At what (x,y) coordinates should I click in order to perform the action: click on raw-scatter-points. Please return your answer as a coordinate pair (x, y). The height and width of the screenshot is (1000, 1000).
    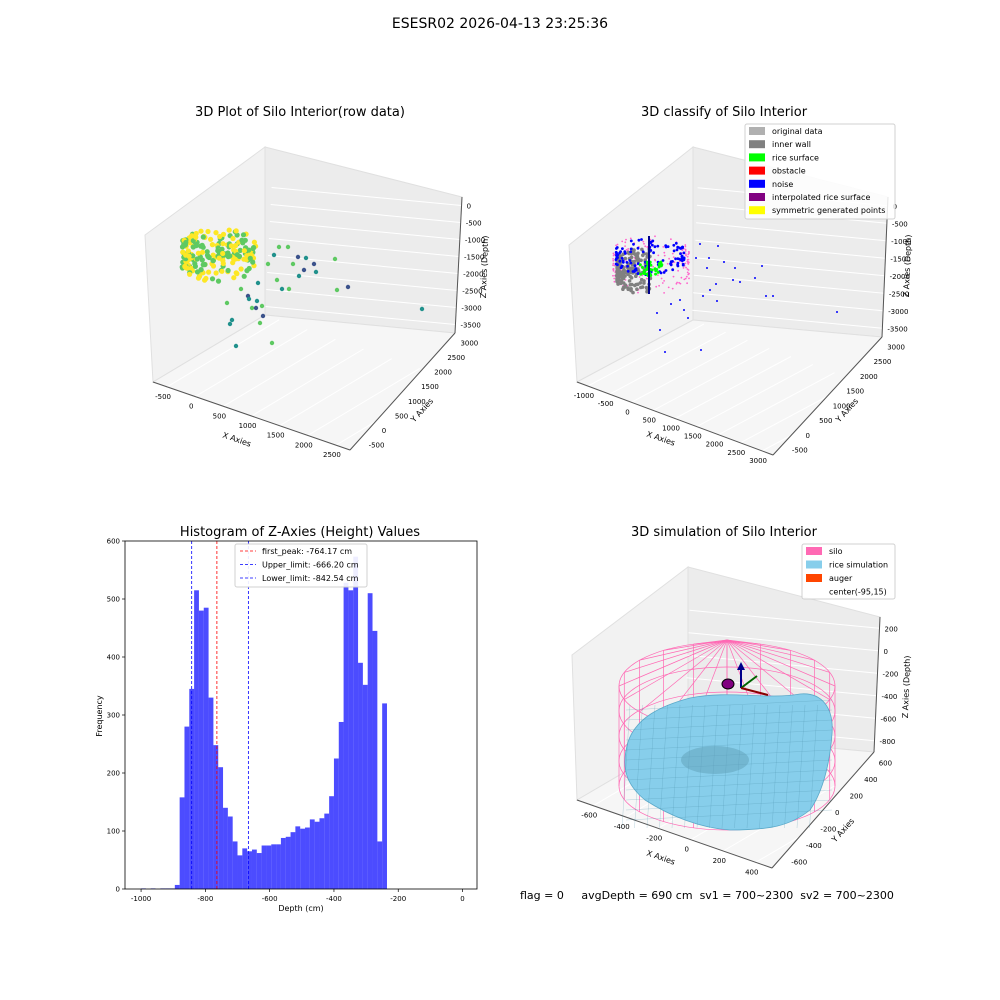
    Looking at the image, I should click on (302, 288).